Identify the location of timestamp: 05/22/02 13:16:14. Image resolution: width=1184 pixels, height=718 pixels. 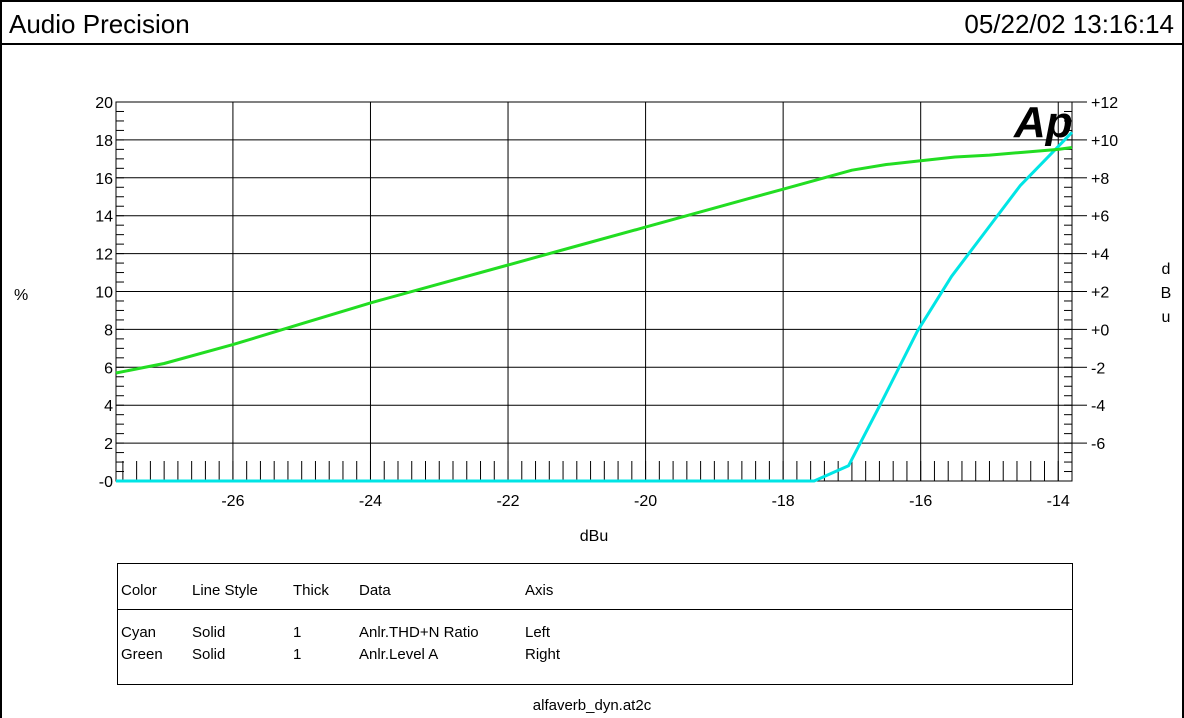
(1069, 24).